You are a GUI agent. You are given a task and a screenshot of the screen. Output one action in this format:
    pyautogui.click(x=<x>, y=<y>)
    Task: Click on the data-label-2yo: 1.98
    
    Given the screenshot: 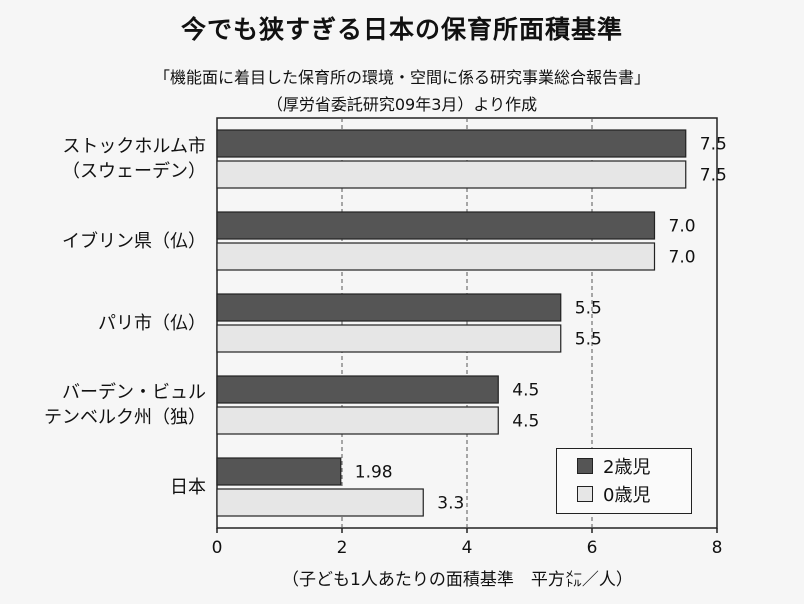 What is the action you would take?
    pyautogui.click(x=374, y=473)
    